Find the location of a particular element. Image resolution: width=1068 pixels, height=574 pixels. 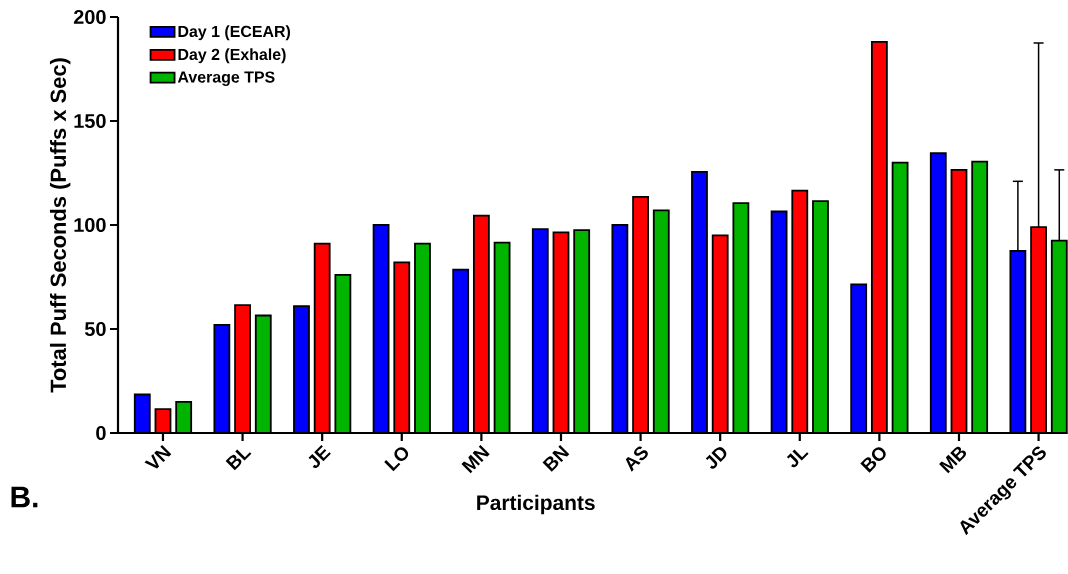

x-tick-label: BL is located at coordinates (238, 460).